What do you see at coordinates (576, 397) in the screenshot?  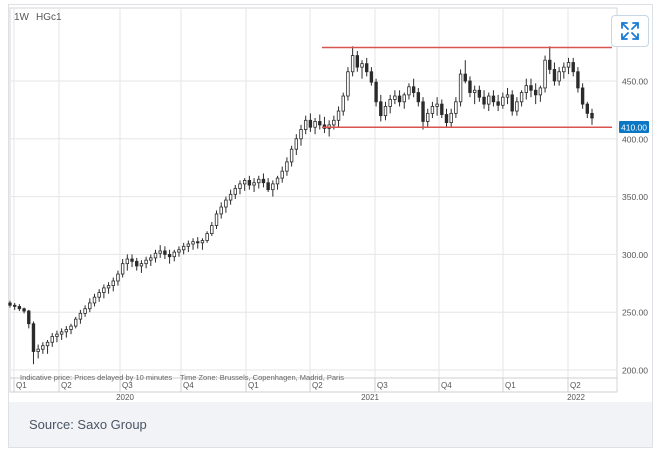 I see `x-year-label: 2022` at bounding box center [576, 397].